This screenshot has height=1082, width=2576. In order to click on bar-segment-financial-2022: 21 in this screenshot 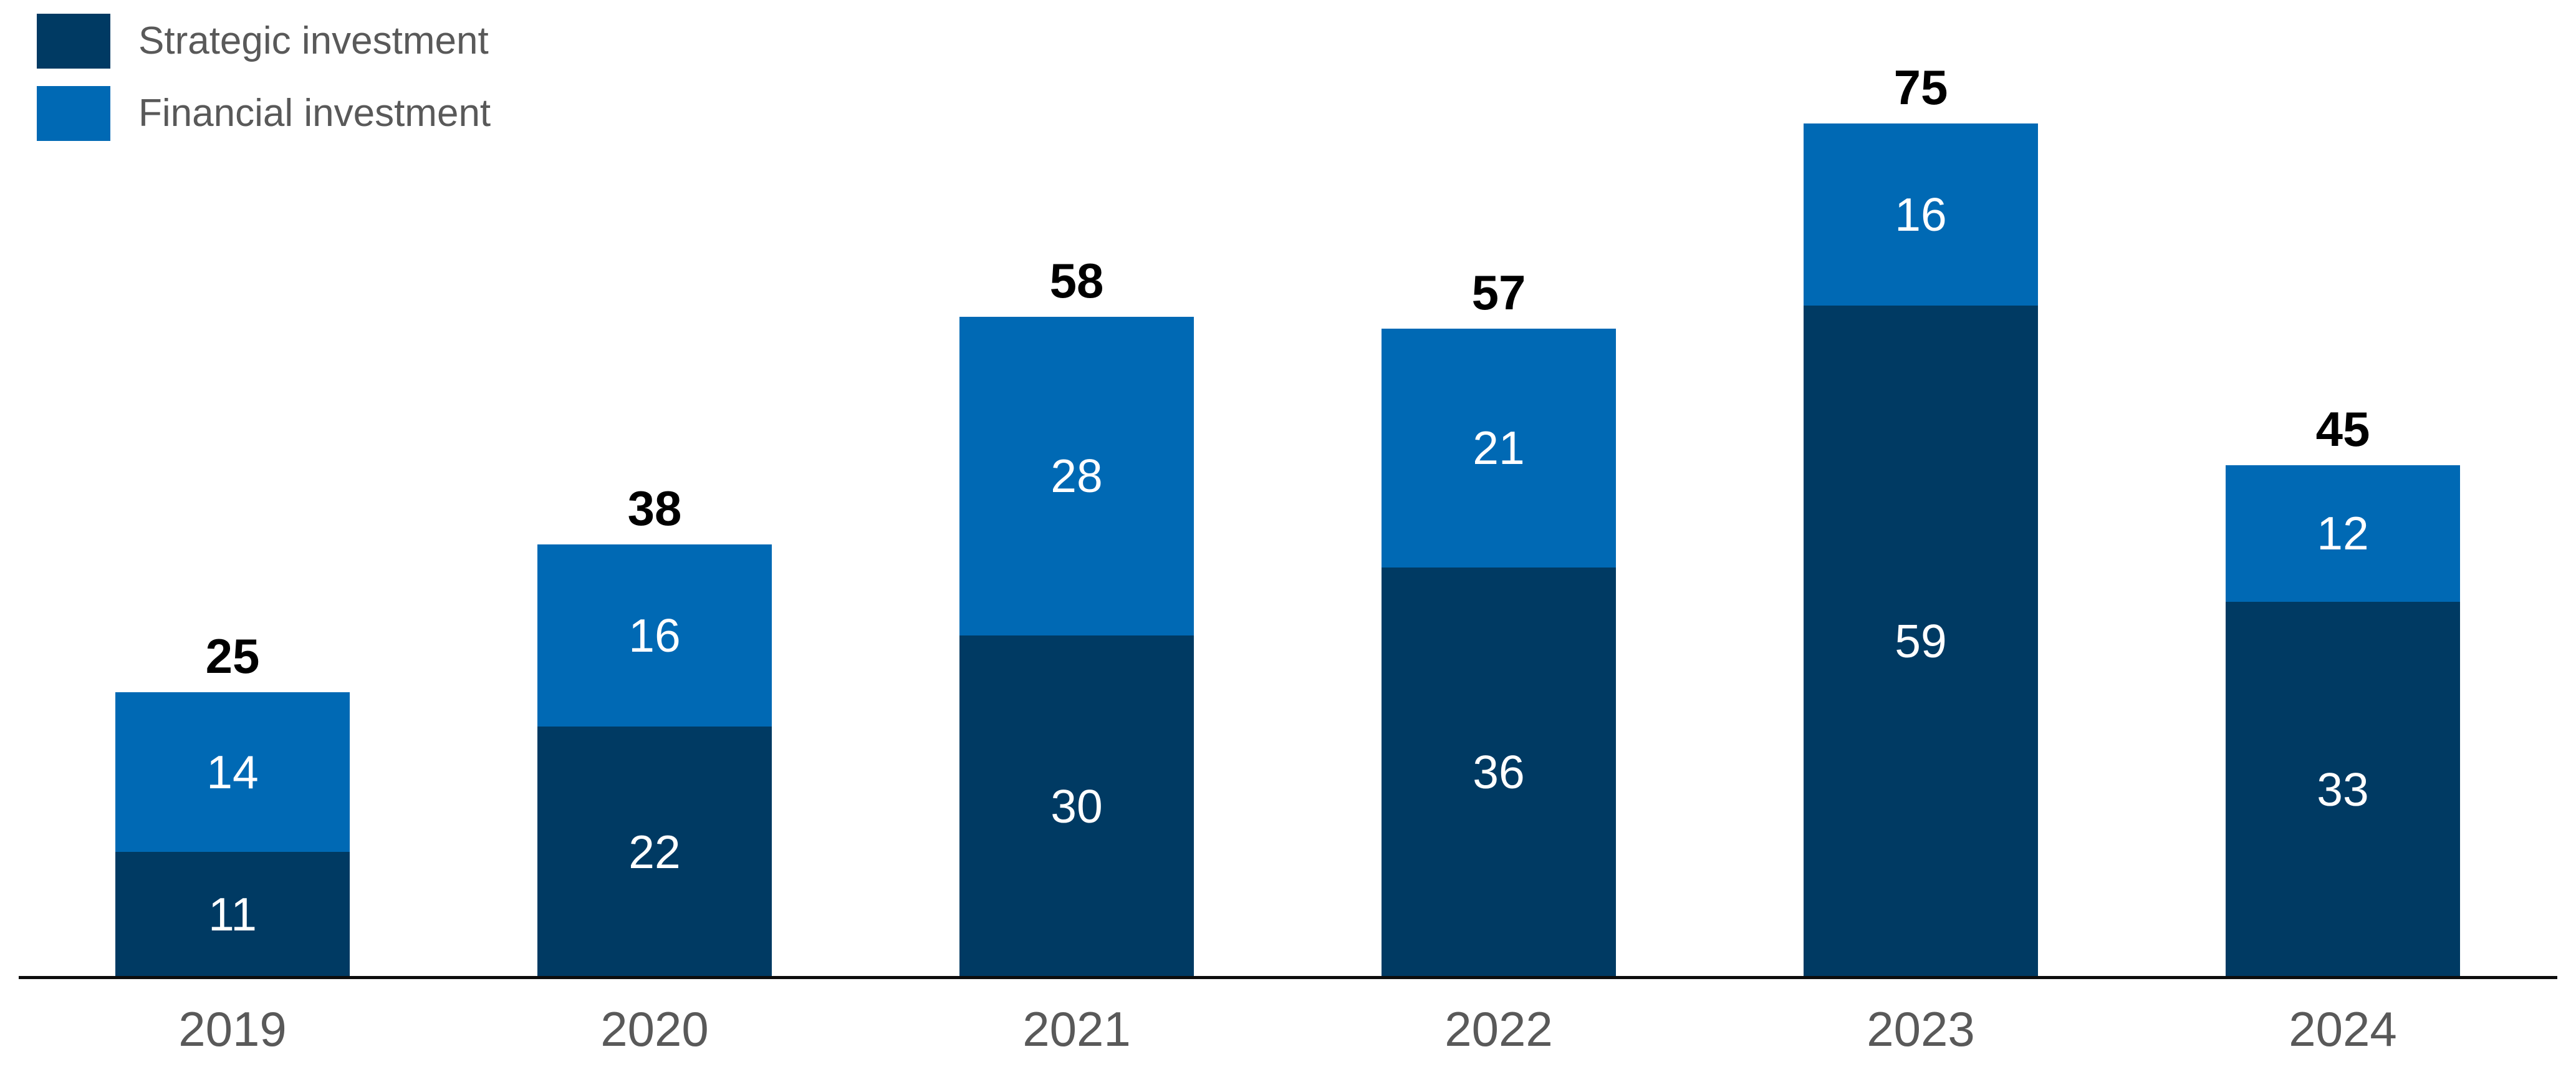, I will do `click(1499, 448)`.